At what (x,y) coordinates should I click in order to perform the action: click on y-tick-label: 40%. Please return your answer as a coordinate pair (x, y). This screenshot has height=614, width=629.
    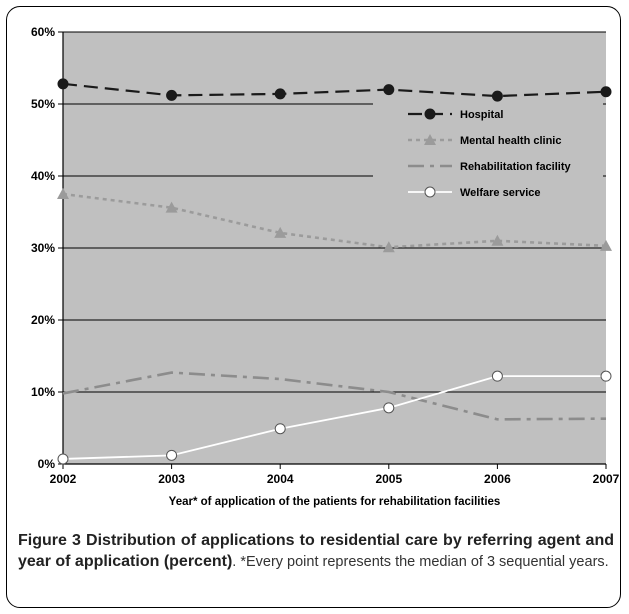
    Looking at the image, I should click on (43, 176).